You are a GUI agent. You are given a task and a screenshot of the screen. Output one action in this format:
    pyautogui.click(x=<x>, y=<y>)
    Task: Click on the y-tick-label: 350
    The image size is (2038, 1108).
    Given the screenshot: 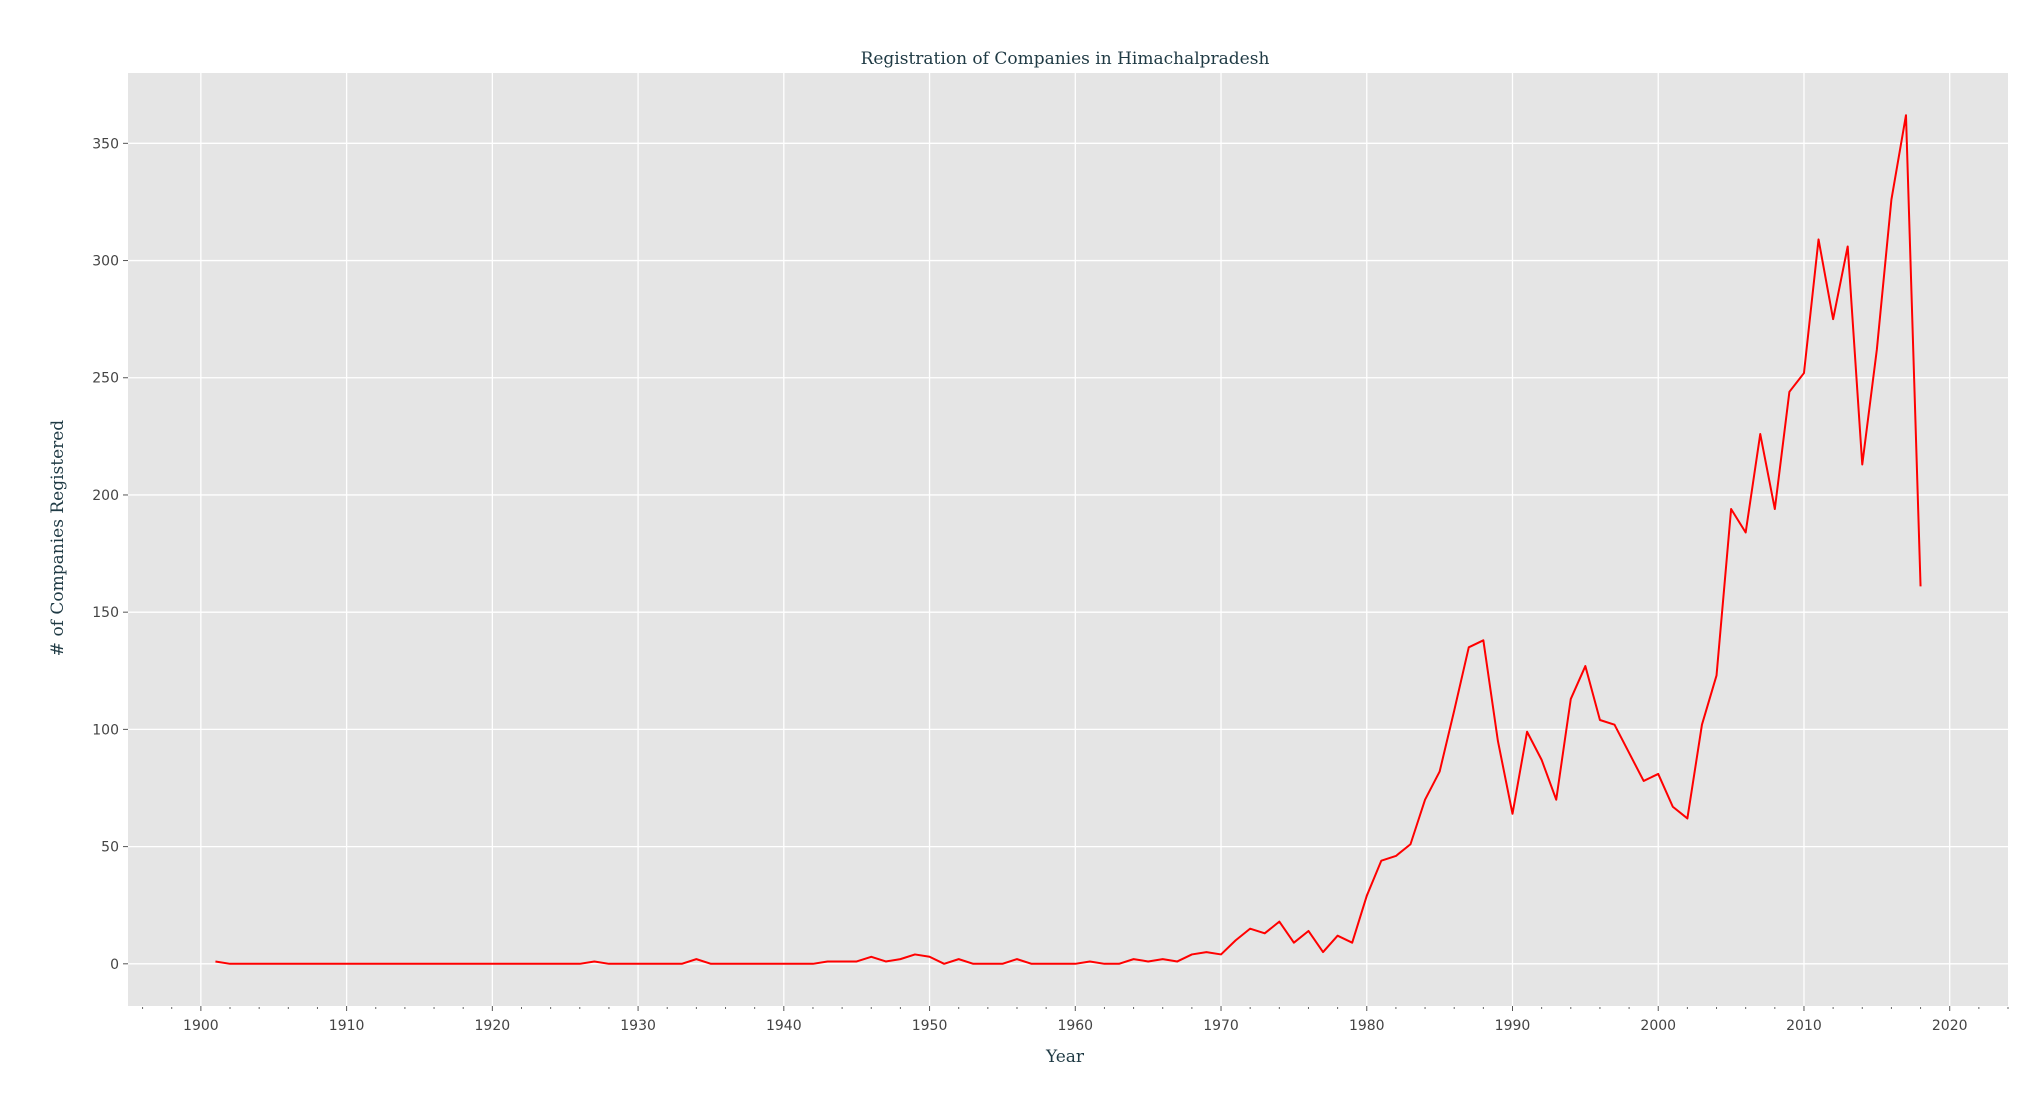 What is the action you would take?
    pyautogui.click(x=105, y=144)
    